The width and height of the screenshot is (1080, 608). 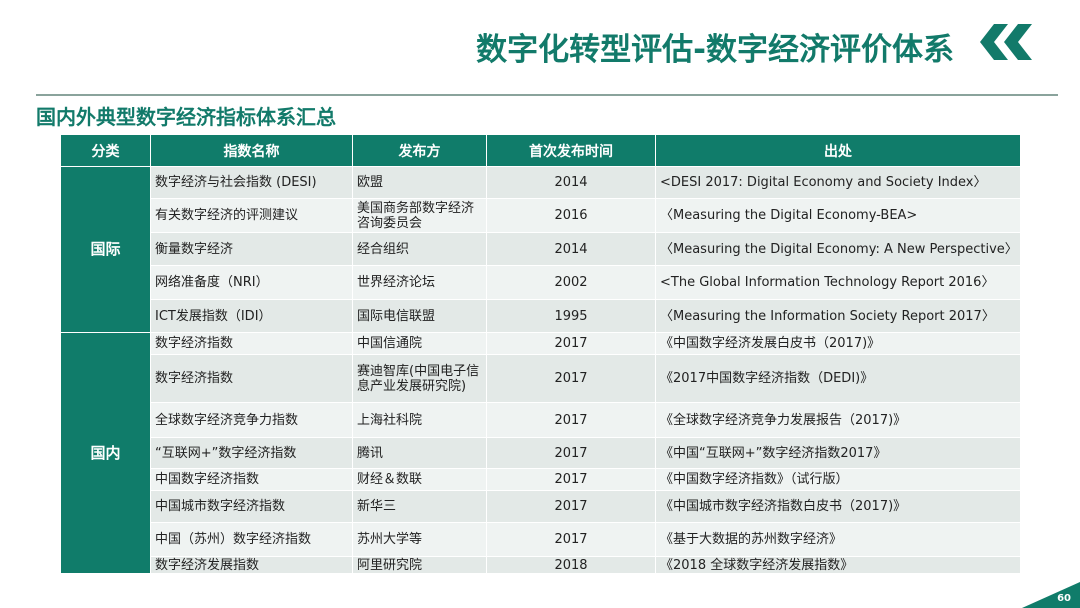 I want to click on index-name-cell: “互联网+”数字经济指数, so click(x=251, y=453).